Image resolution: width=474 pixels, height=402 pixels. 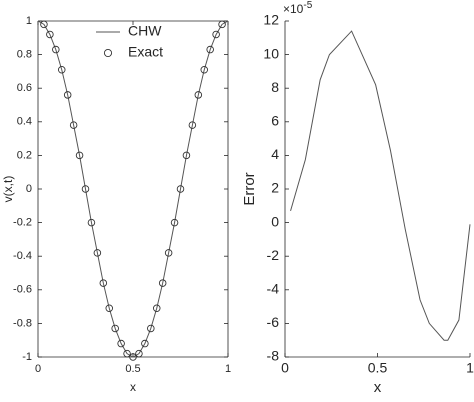 What do you see at coordinates (275, 87) in the screenshot?
I see `y-tick-label: 8` at bounding box center [275, 87].